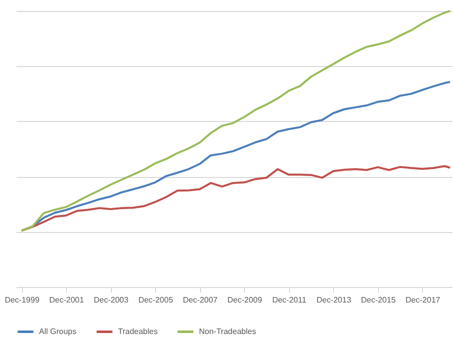 This screenshot has height=341, width=454. I want to click on legend-label: Tradeables, so click(138, 331).